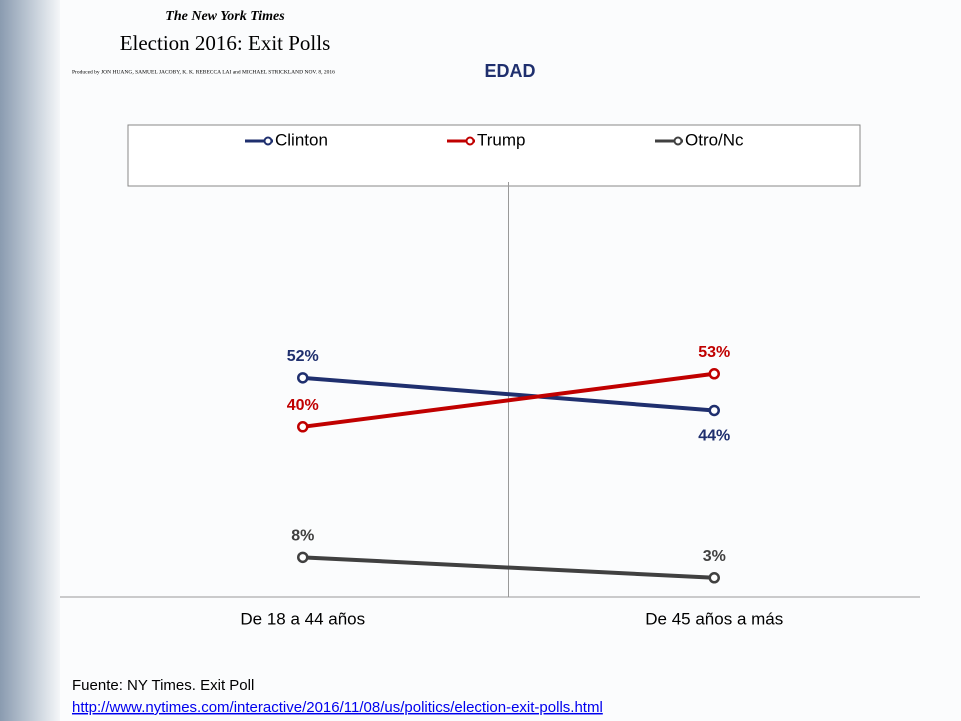  I want to click on legend-label: Trump, so click(501, 139).